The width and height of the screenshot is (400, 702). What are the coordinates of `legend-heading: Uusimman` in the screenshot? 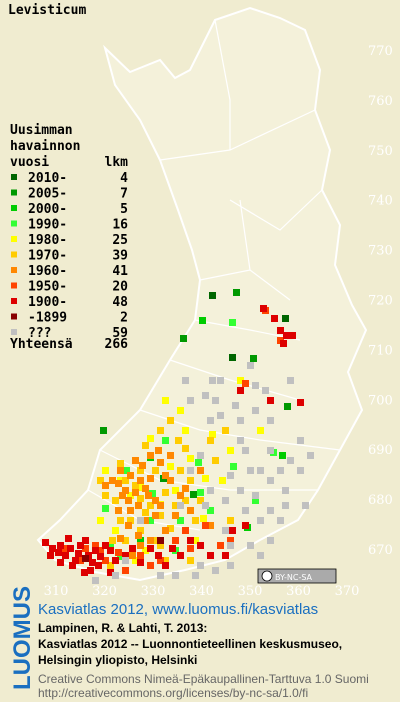 It's located at (41, 130).